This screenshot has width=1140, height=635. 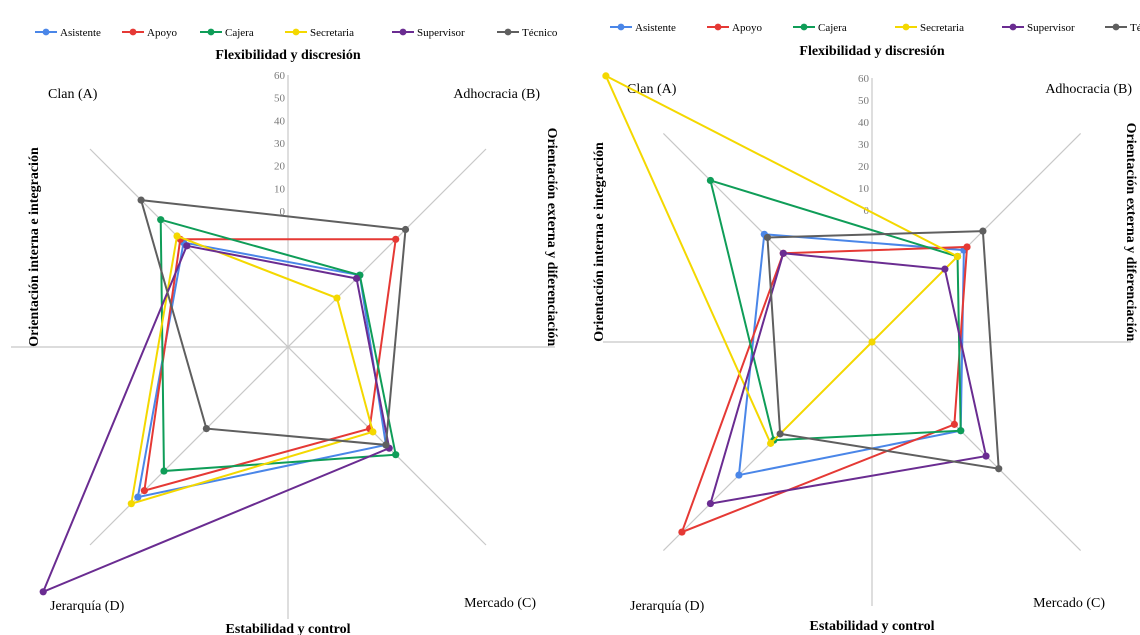 I want to click on series-cajera, so click(x=278, y=345).